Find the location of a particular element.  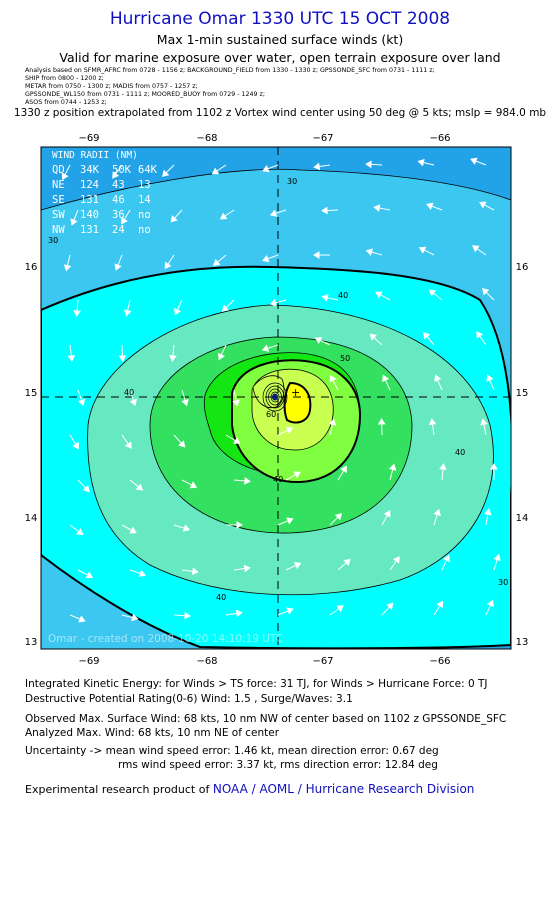

wind-radii-cell: 124 is located at coordinates (89, 185).